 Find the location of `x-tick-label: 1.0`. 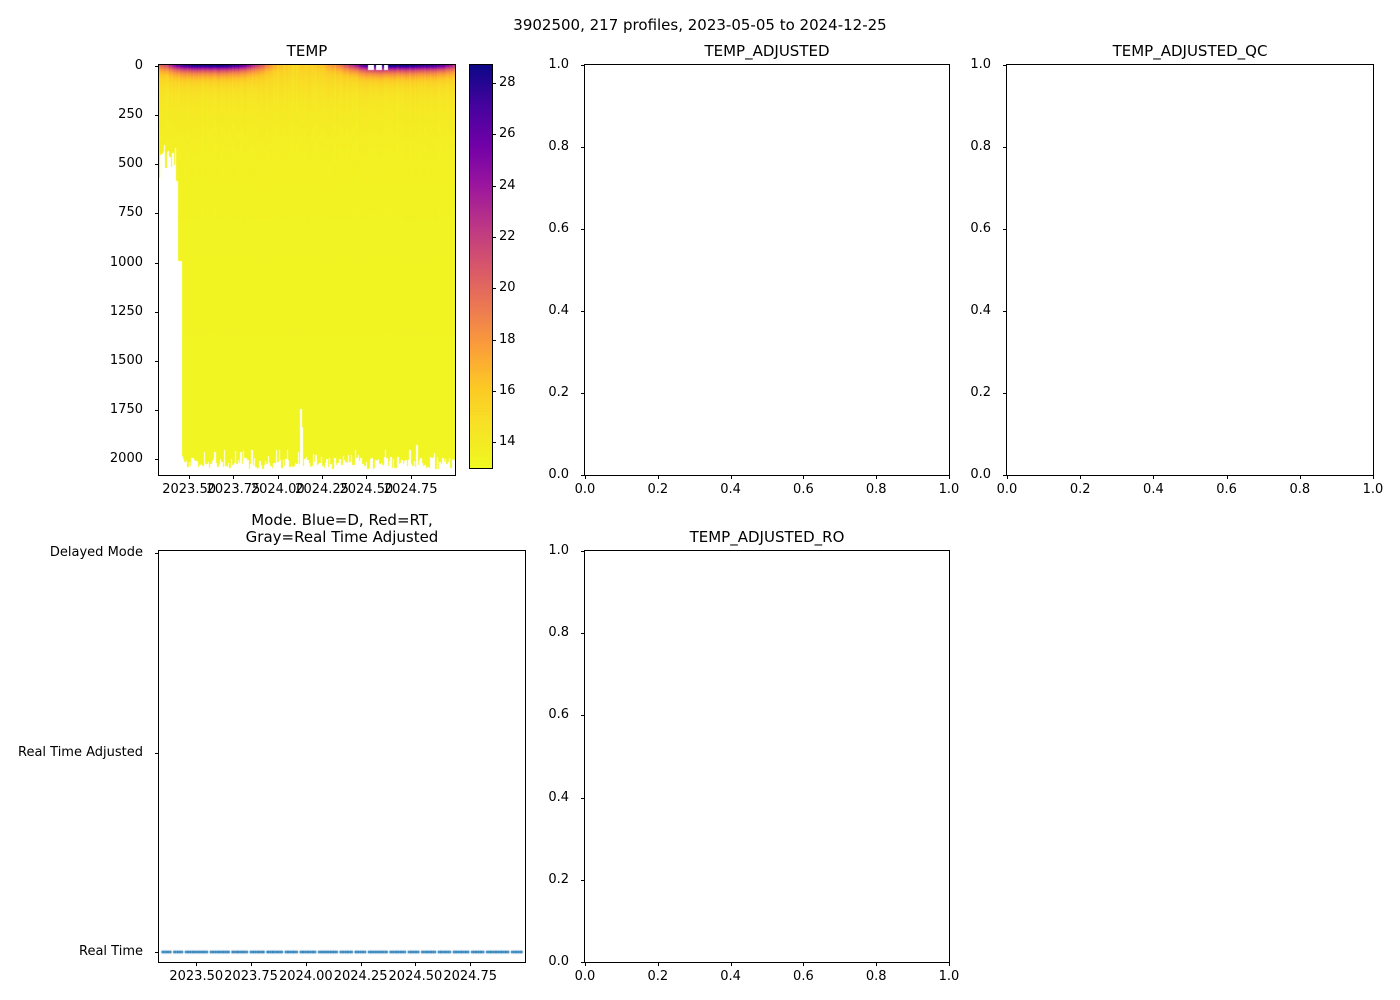

x-tick-label: 1.0 is located at coordinates (1373, 489).